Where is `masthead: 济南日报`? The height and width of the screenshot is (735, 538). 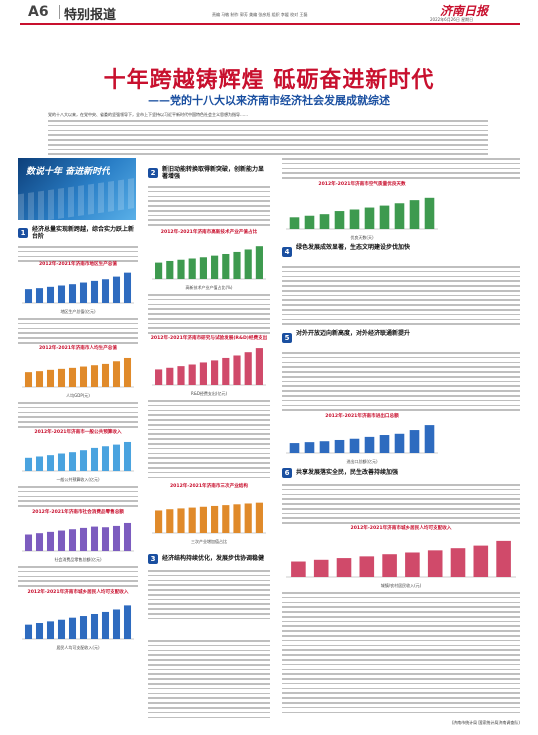 masthead: 济南日报 is located at coordinates (464, 11).